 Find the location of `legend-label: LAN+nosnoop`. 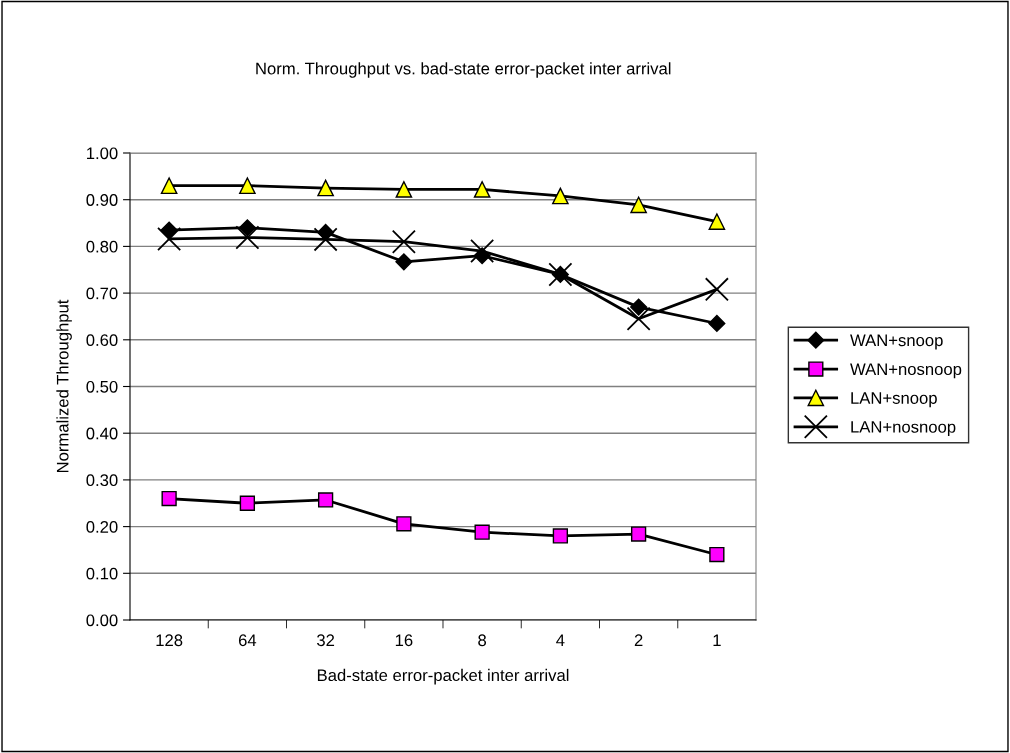

legend-label: LAN+nosnoop is located at coordinates (903, 429).